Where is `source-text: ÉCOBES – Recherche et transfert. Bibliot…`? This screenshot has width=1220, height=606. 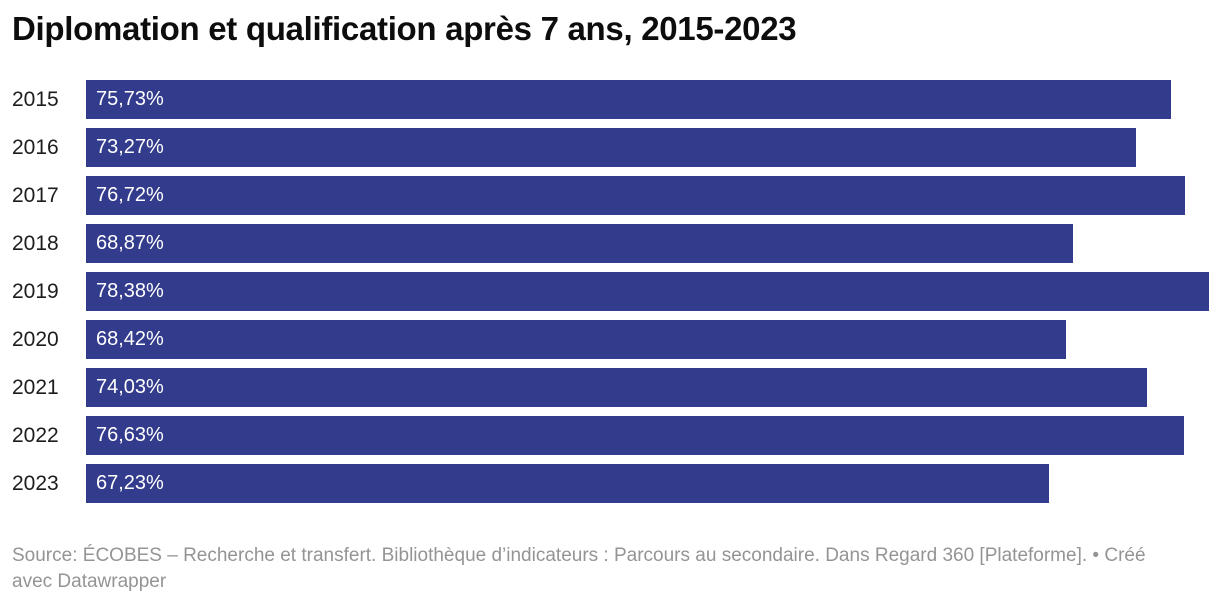
source-text: ÉCOBES – Recherche et transfert. Bibliot… is located at coordinates (585, 556).